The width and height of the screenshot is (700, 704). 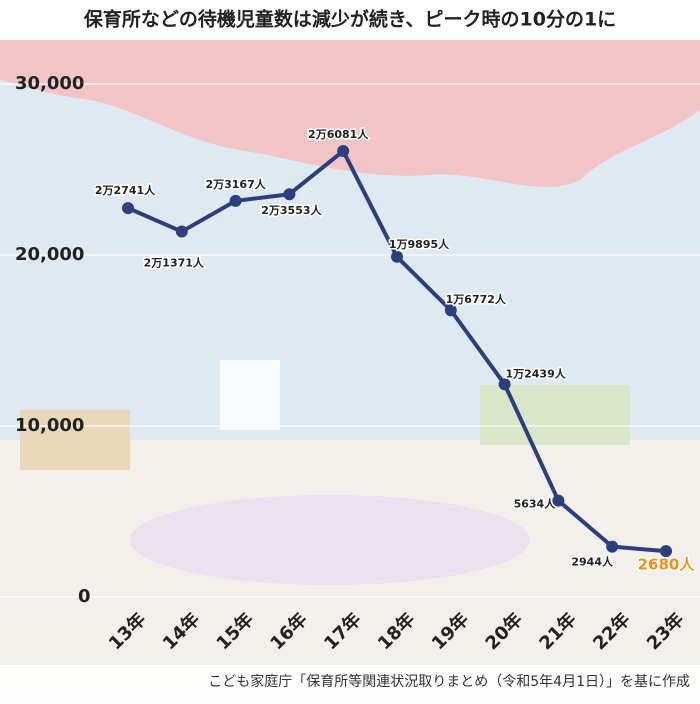 I want to click on data-label: 2万3167人, so click(x=235, y=184).